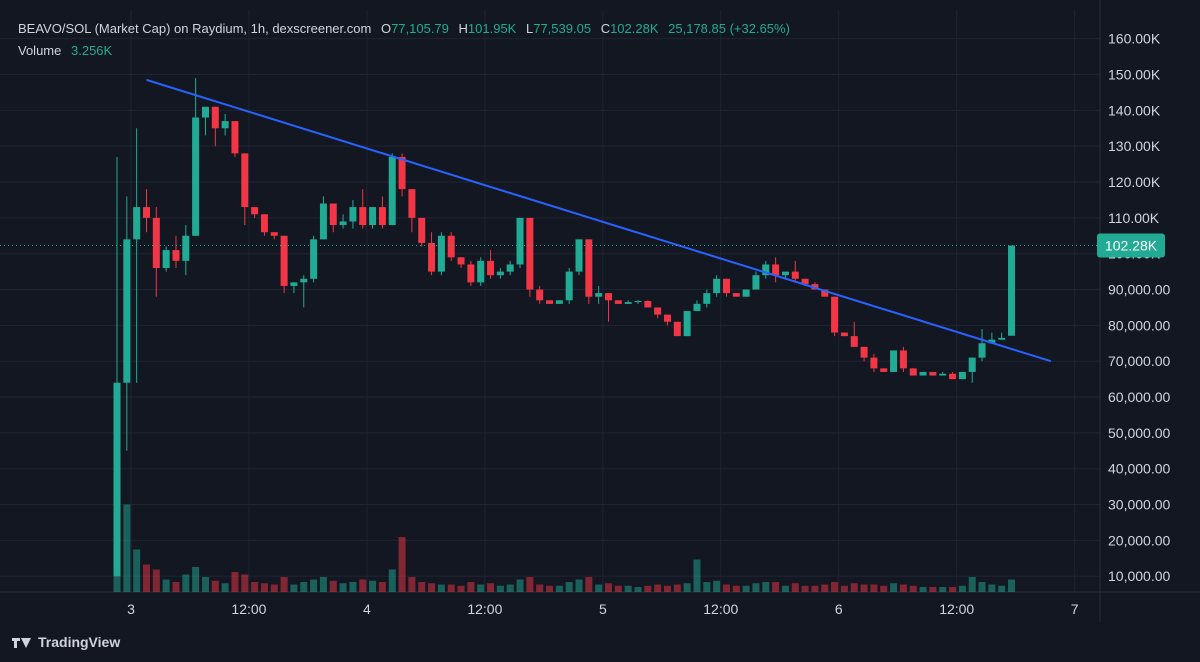 The height and width of the screenshot is (662, 1200). I want to click on volume-value: 3.256K, so click(92, 50).